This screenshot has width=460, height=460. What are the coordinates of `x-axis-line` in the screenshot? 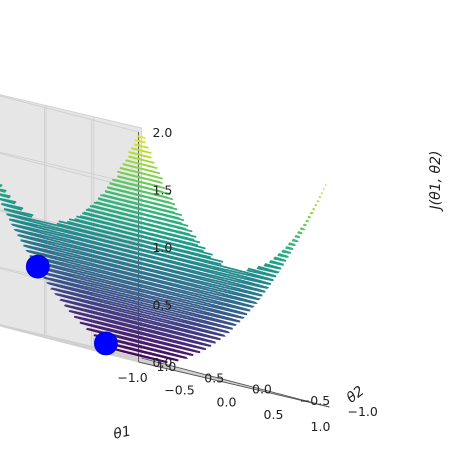 It's located at (235, 382).